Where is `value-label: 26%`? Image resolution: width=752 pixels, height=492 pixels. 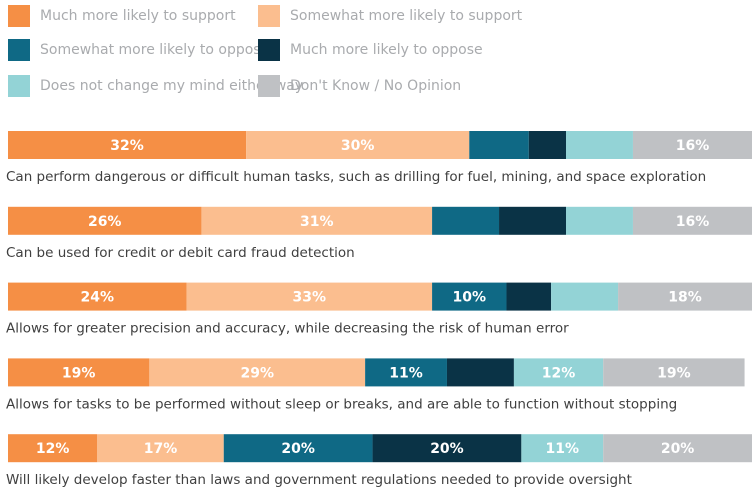
value-label: 26% is located at coordinates (105, 222).